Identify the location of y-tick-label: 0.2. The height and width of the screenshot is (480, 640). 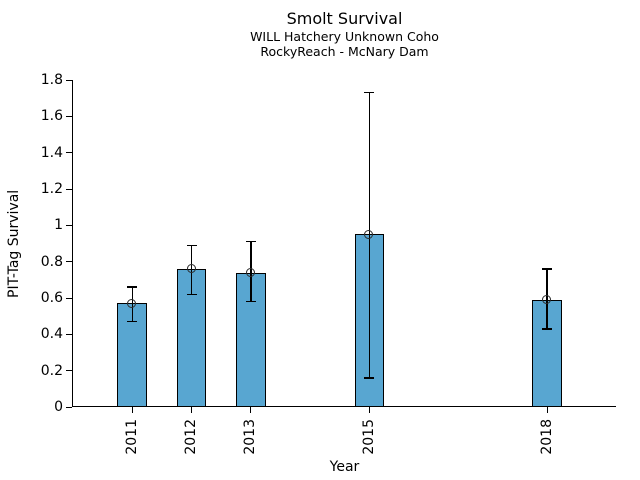
(51, 370).